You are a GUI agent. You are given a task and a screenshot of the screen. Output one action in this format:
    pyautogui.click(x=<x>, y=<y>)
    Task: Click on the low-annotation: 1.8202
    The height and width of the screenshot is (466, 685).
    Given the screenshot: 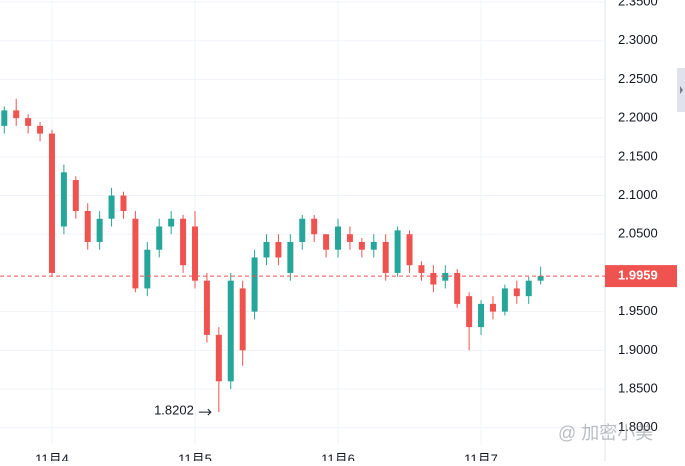 What is the action you would take?
    pyautogui.click(x=174, y=410)
    